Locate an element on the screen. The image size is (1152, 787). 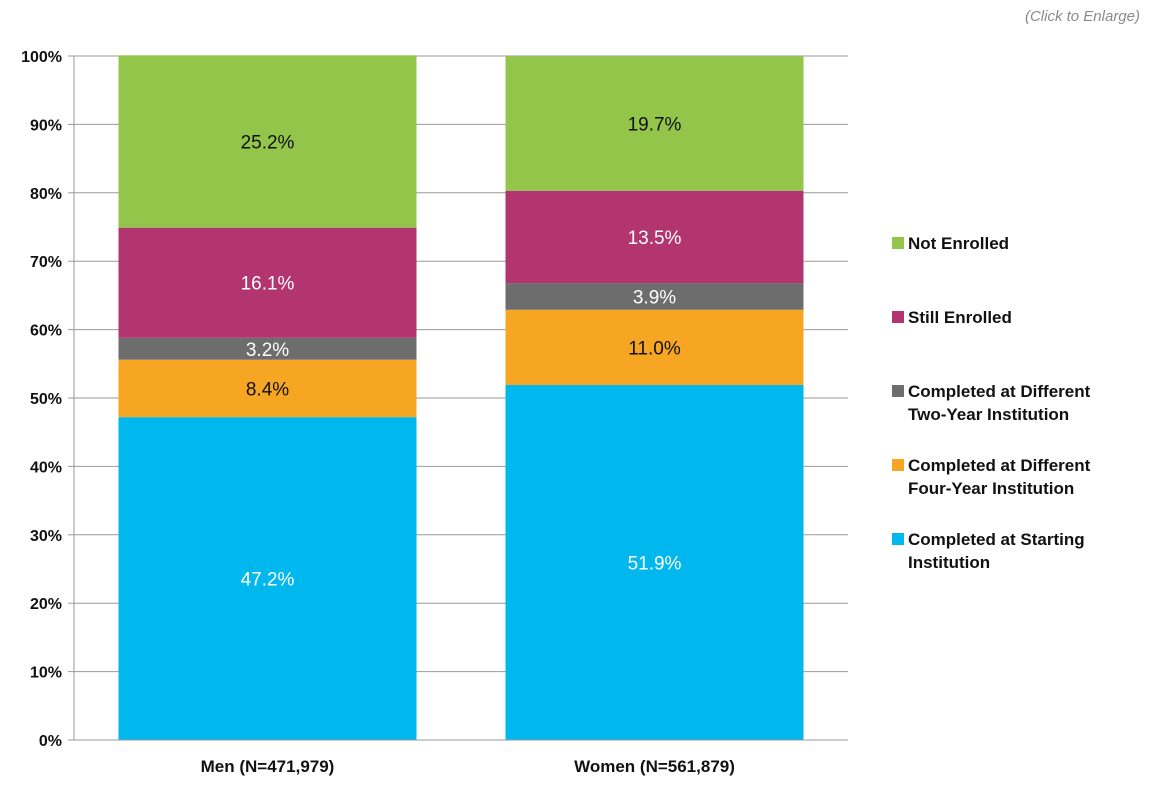
legend-item: Still Enrolled is located at coordinates (952, 317).